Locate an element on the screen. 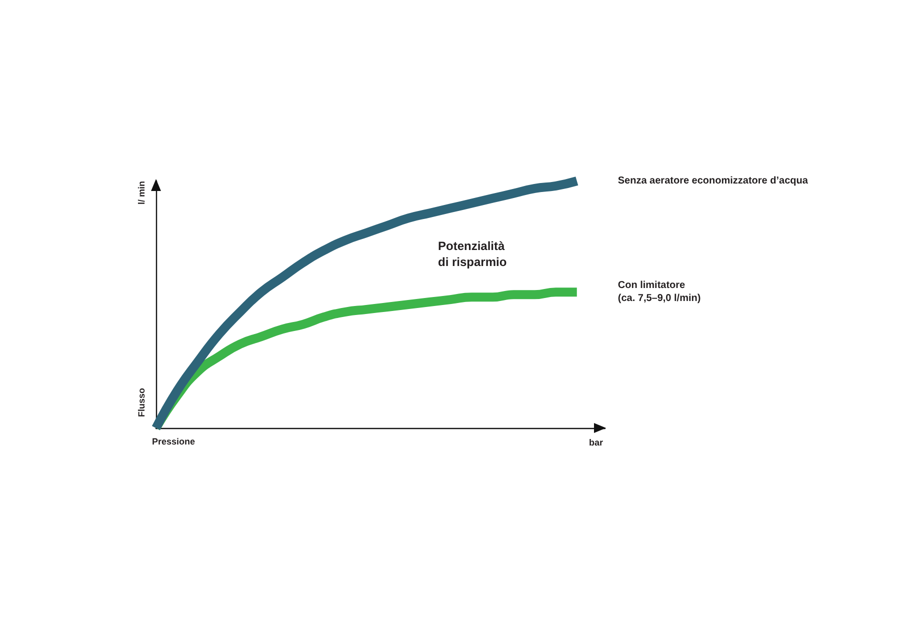  text: Con limitatore (ca. 7,5–9,0 l/min) is located at coordinates (659, 292).